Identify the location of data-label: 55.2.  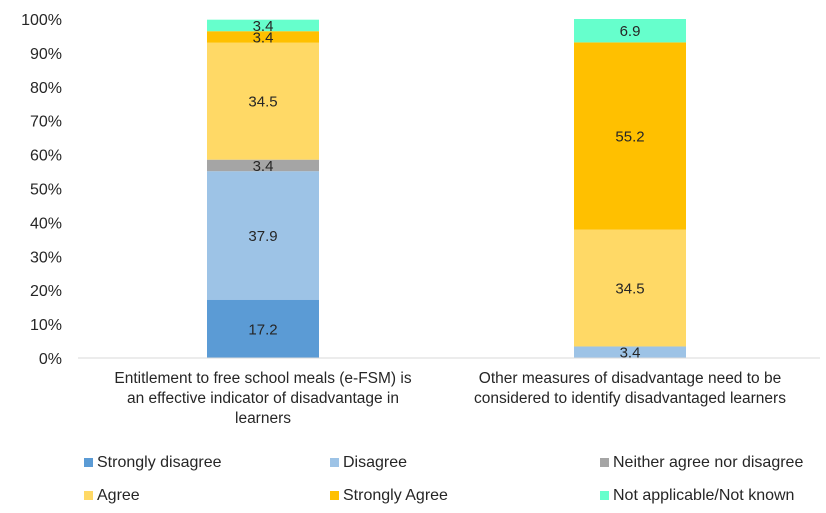
(629, 136).